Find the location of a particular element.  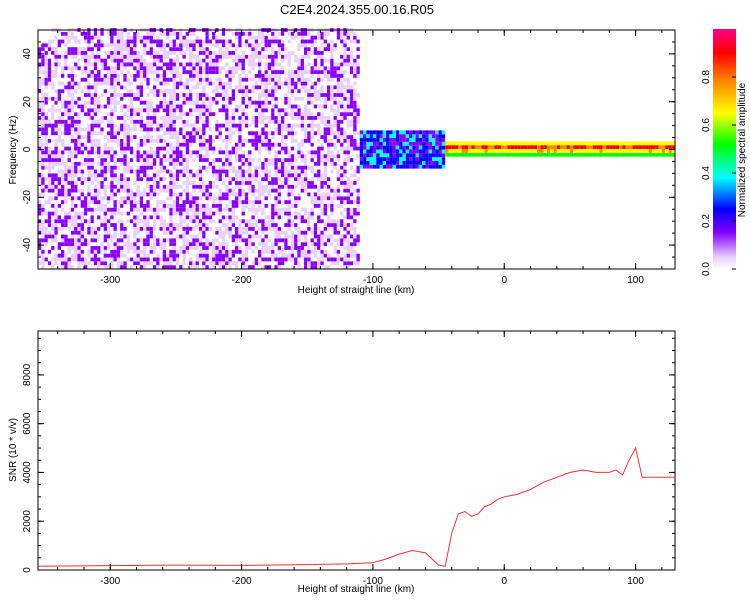

colorbar-gradient is located at coordinates (724, 149).